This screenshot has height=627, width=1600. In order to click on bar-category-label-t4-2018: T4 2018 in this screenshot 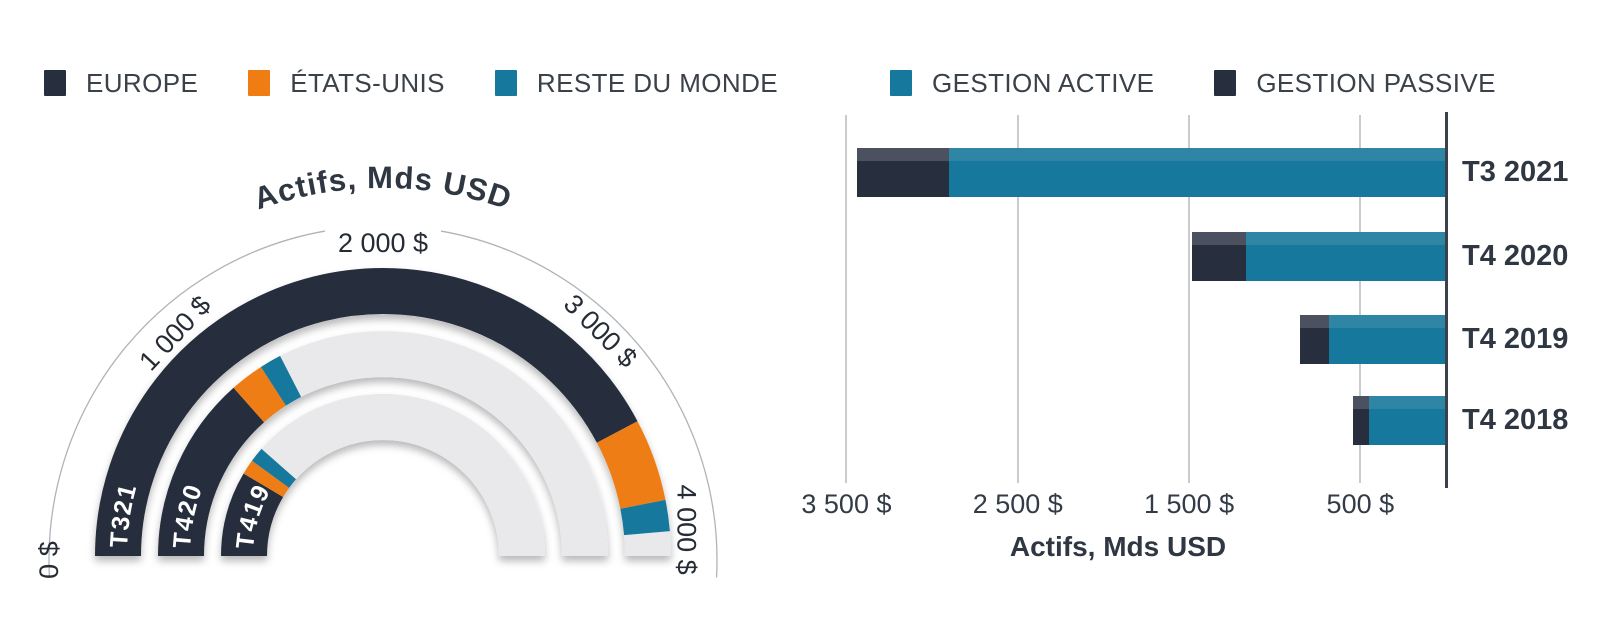, I will do `click(1515, 420)`.